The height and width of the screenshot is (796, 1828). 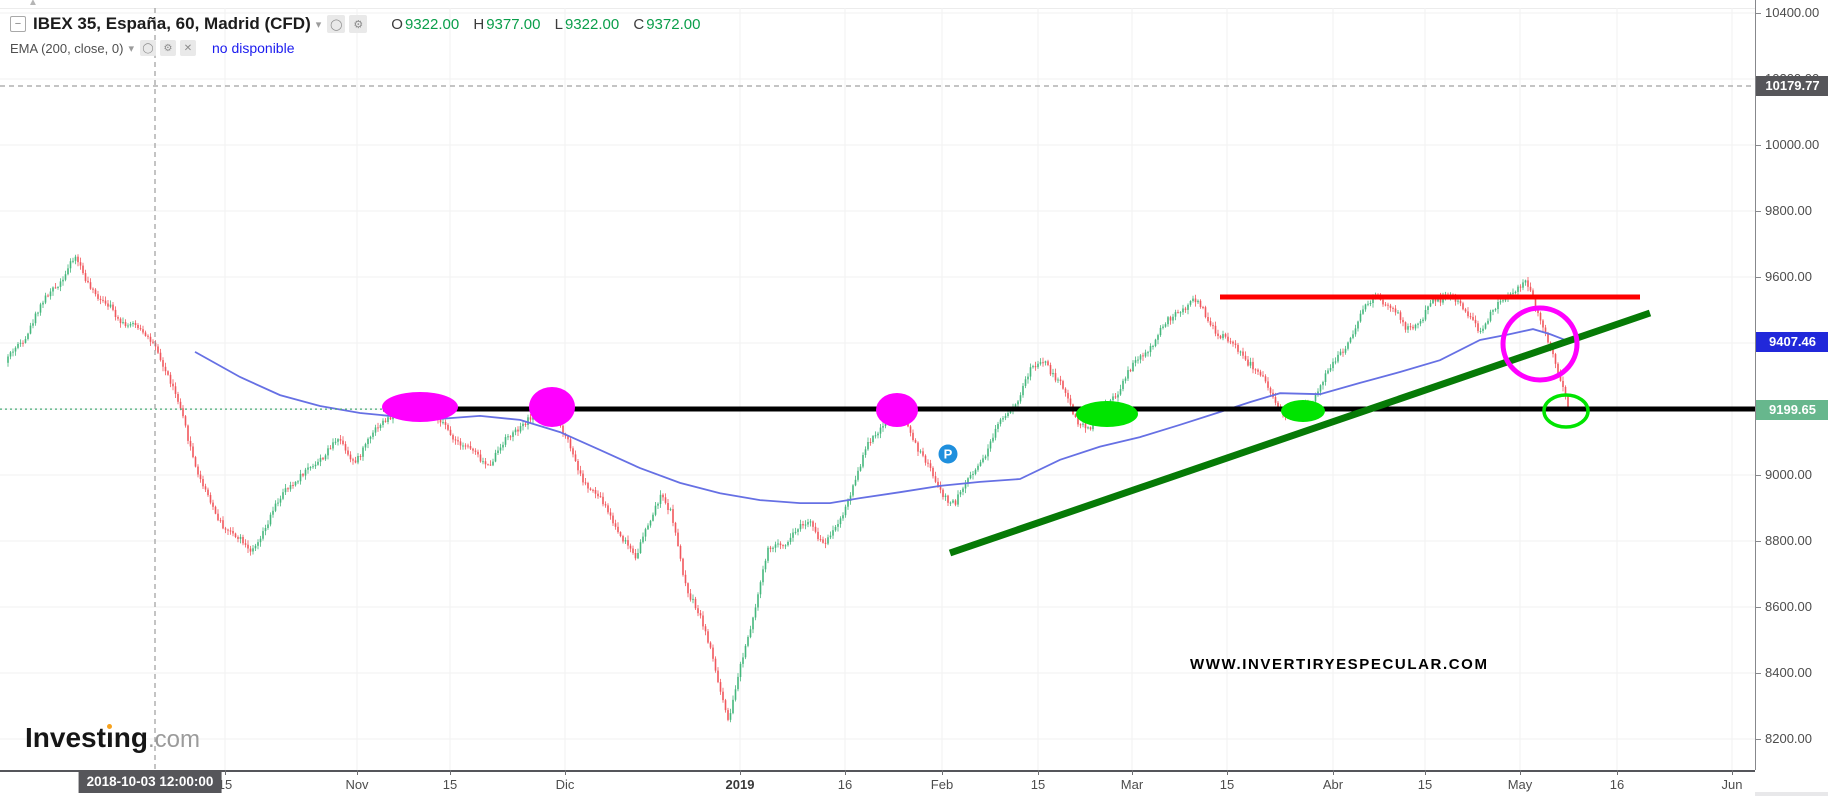 What do you see at coordinates (942, 784) in the screenshot?
I see `time-tick-label: Feb` at bounding box center [942, 784].